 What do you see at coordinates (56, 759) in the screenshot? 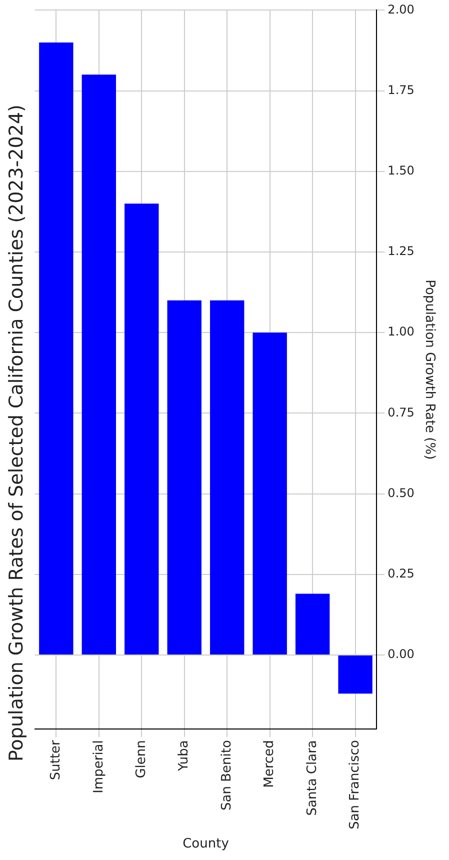
I see `x-tick-label: Sutter` at bounding box center [56, 759].